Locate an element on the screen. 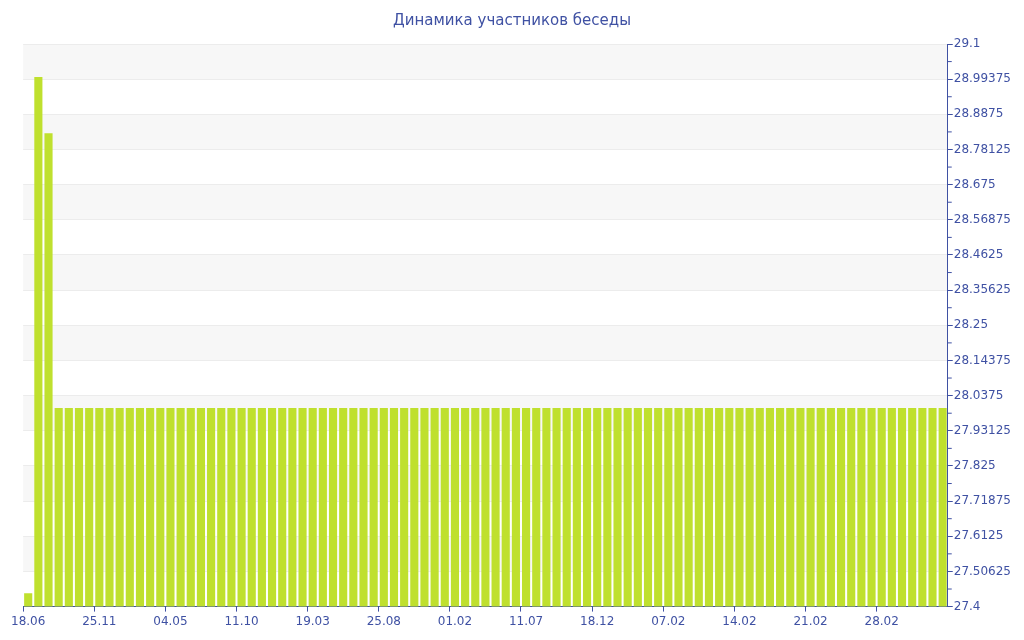 The width and height of the screenshot is (1024, 640). y-tick-label: 28.675 is located at coordinates (974, 183).